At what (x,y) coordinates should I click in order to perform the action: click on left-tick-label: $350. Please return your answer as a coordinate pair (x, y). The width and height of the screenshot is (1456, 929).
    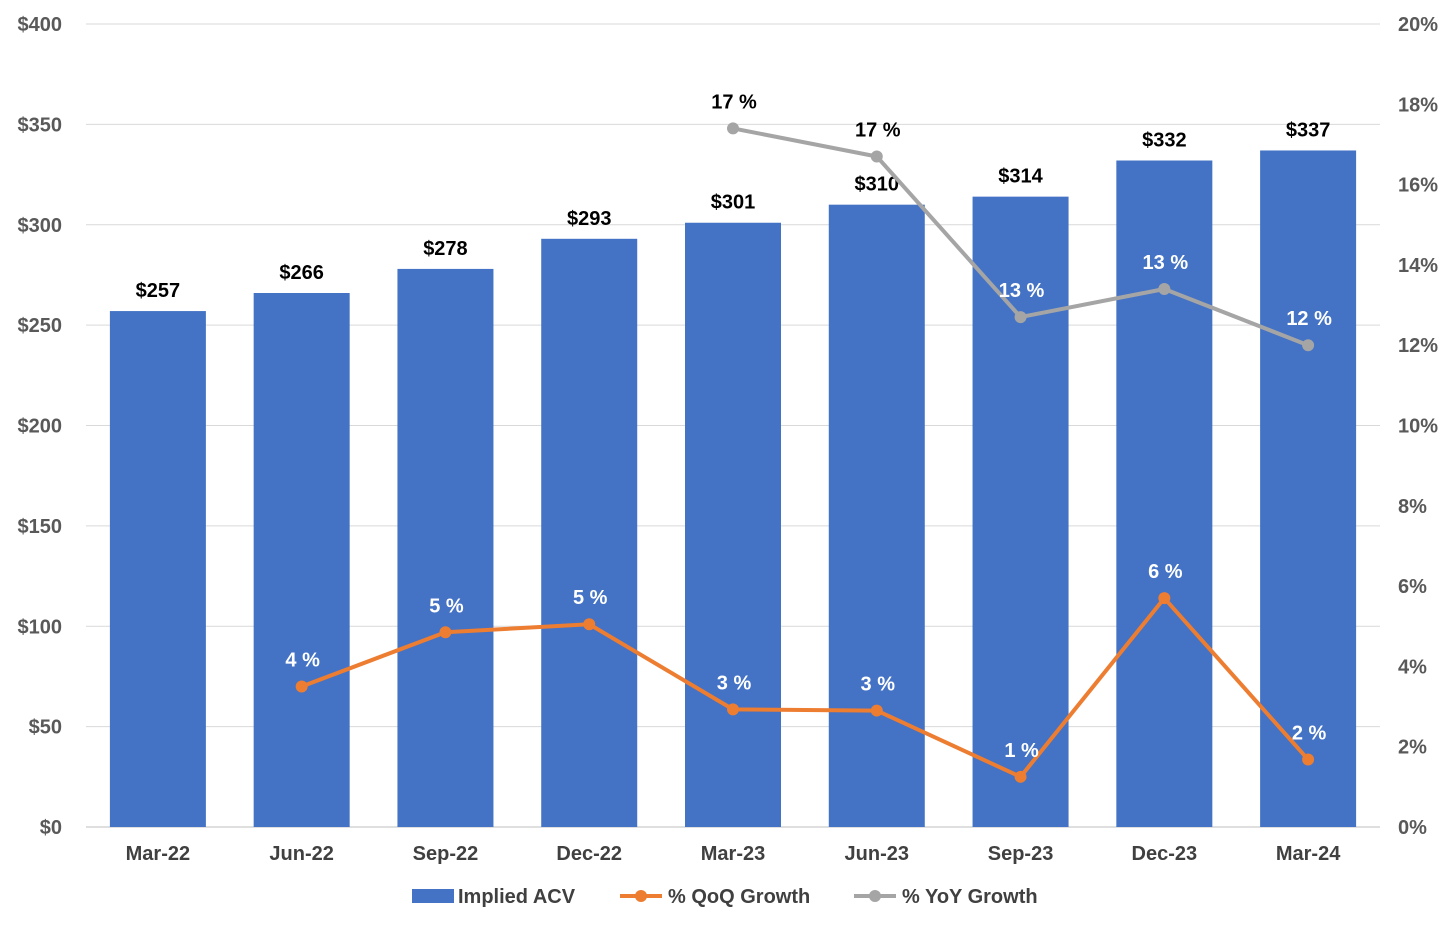
    Looking at the image, I should click on (40, 125).